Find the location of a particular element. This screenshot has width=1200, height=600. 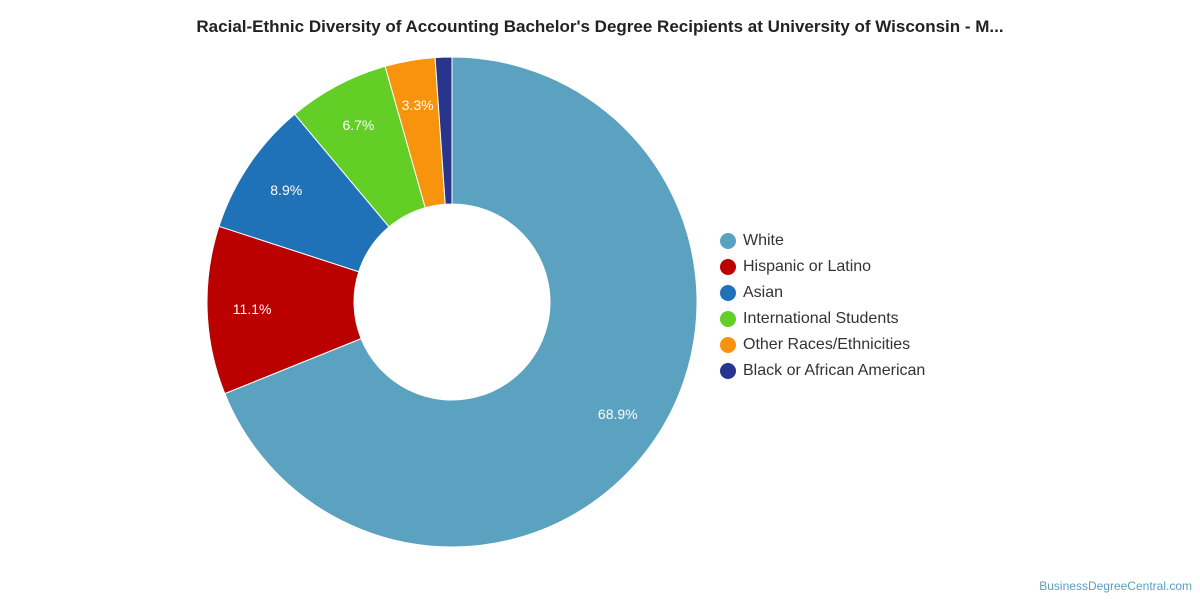

legend-item-black-or-african-american: Black or African American is located at coordinates (822, 371).